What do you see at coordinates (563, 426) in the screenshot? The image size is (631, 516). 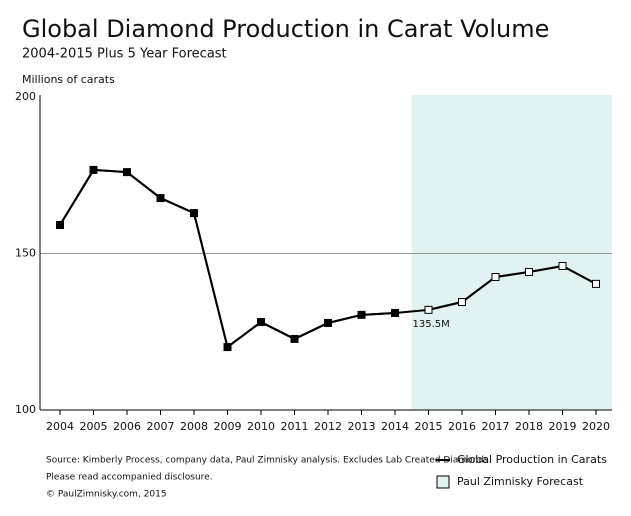 I see `x-tick-label: 2019` at bounding box center [563, 426].